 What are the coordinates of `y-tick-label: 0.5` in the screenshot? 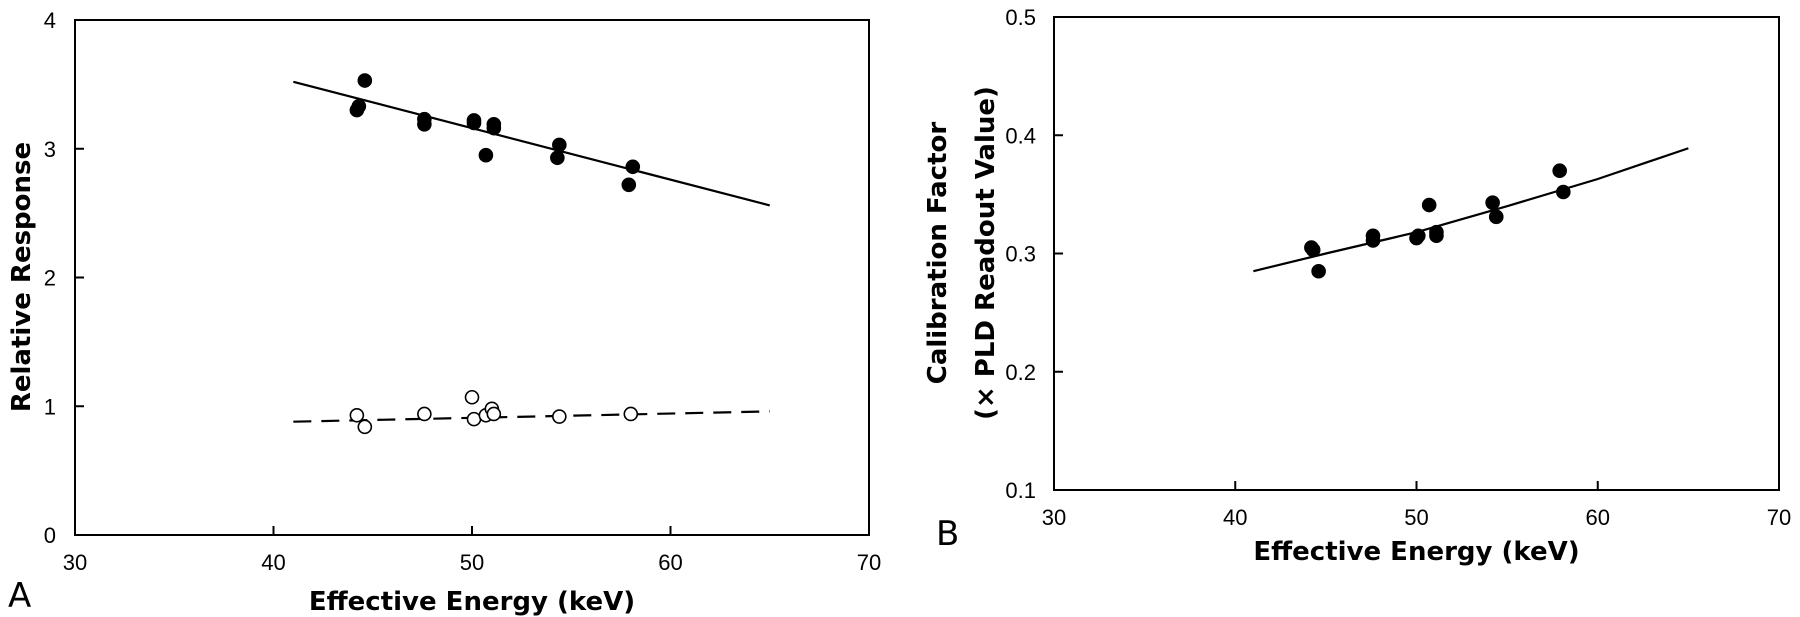 It's located at (1020, 17).